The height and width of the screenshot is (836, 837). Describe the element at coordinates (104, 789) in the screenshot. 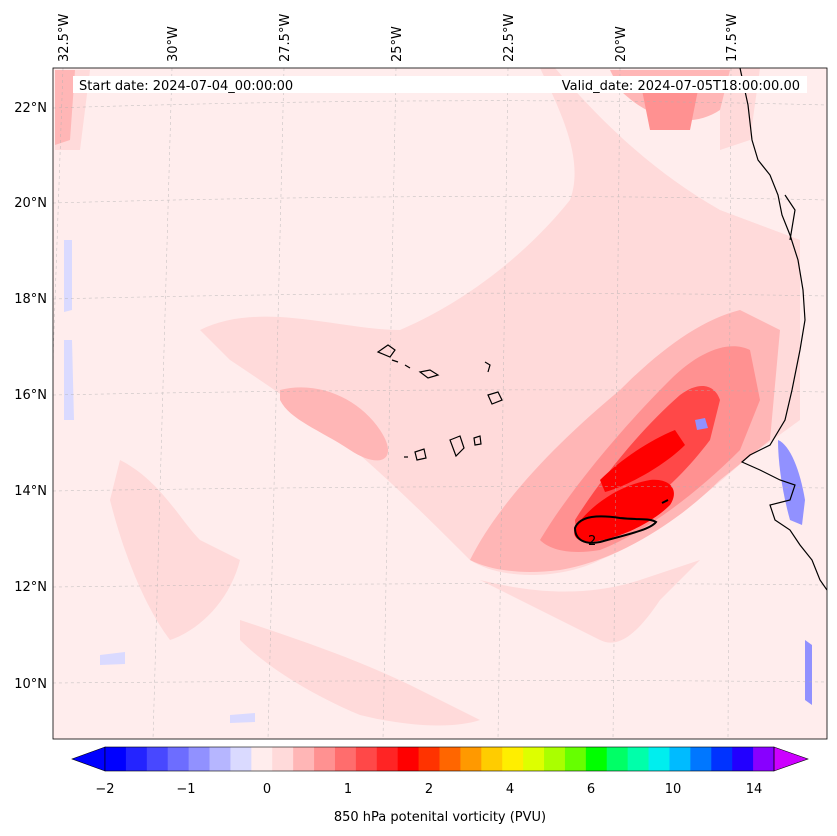

I see `colorbar-tick-label: −2` at that location.